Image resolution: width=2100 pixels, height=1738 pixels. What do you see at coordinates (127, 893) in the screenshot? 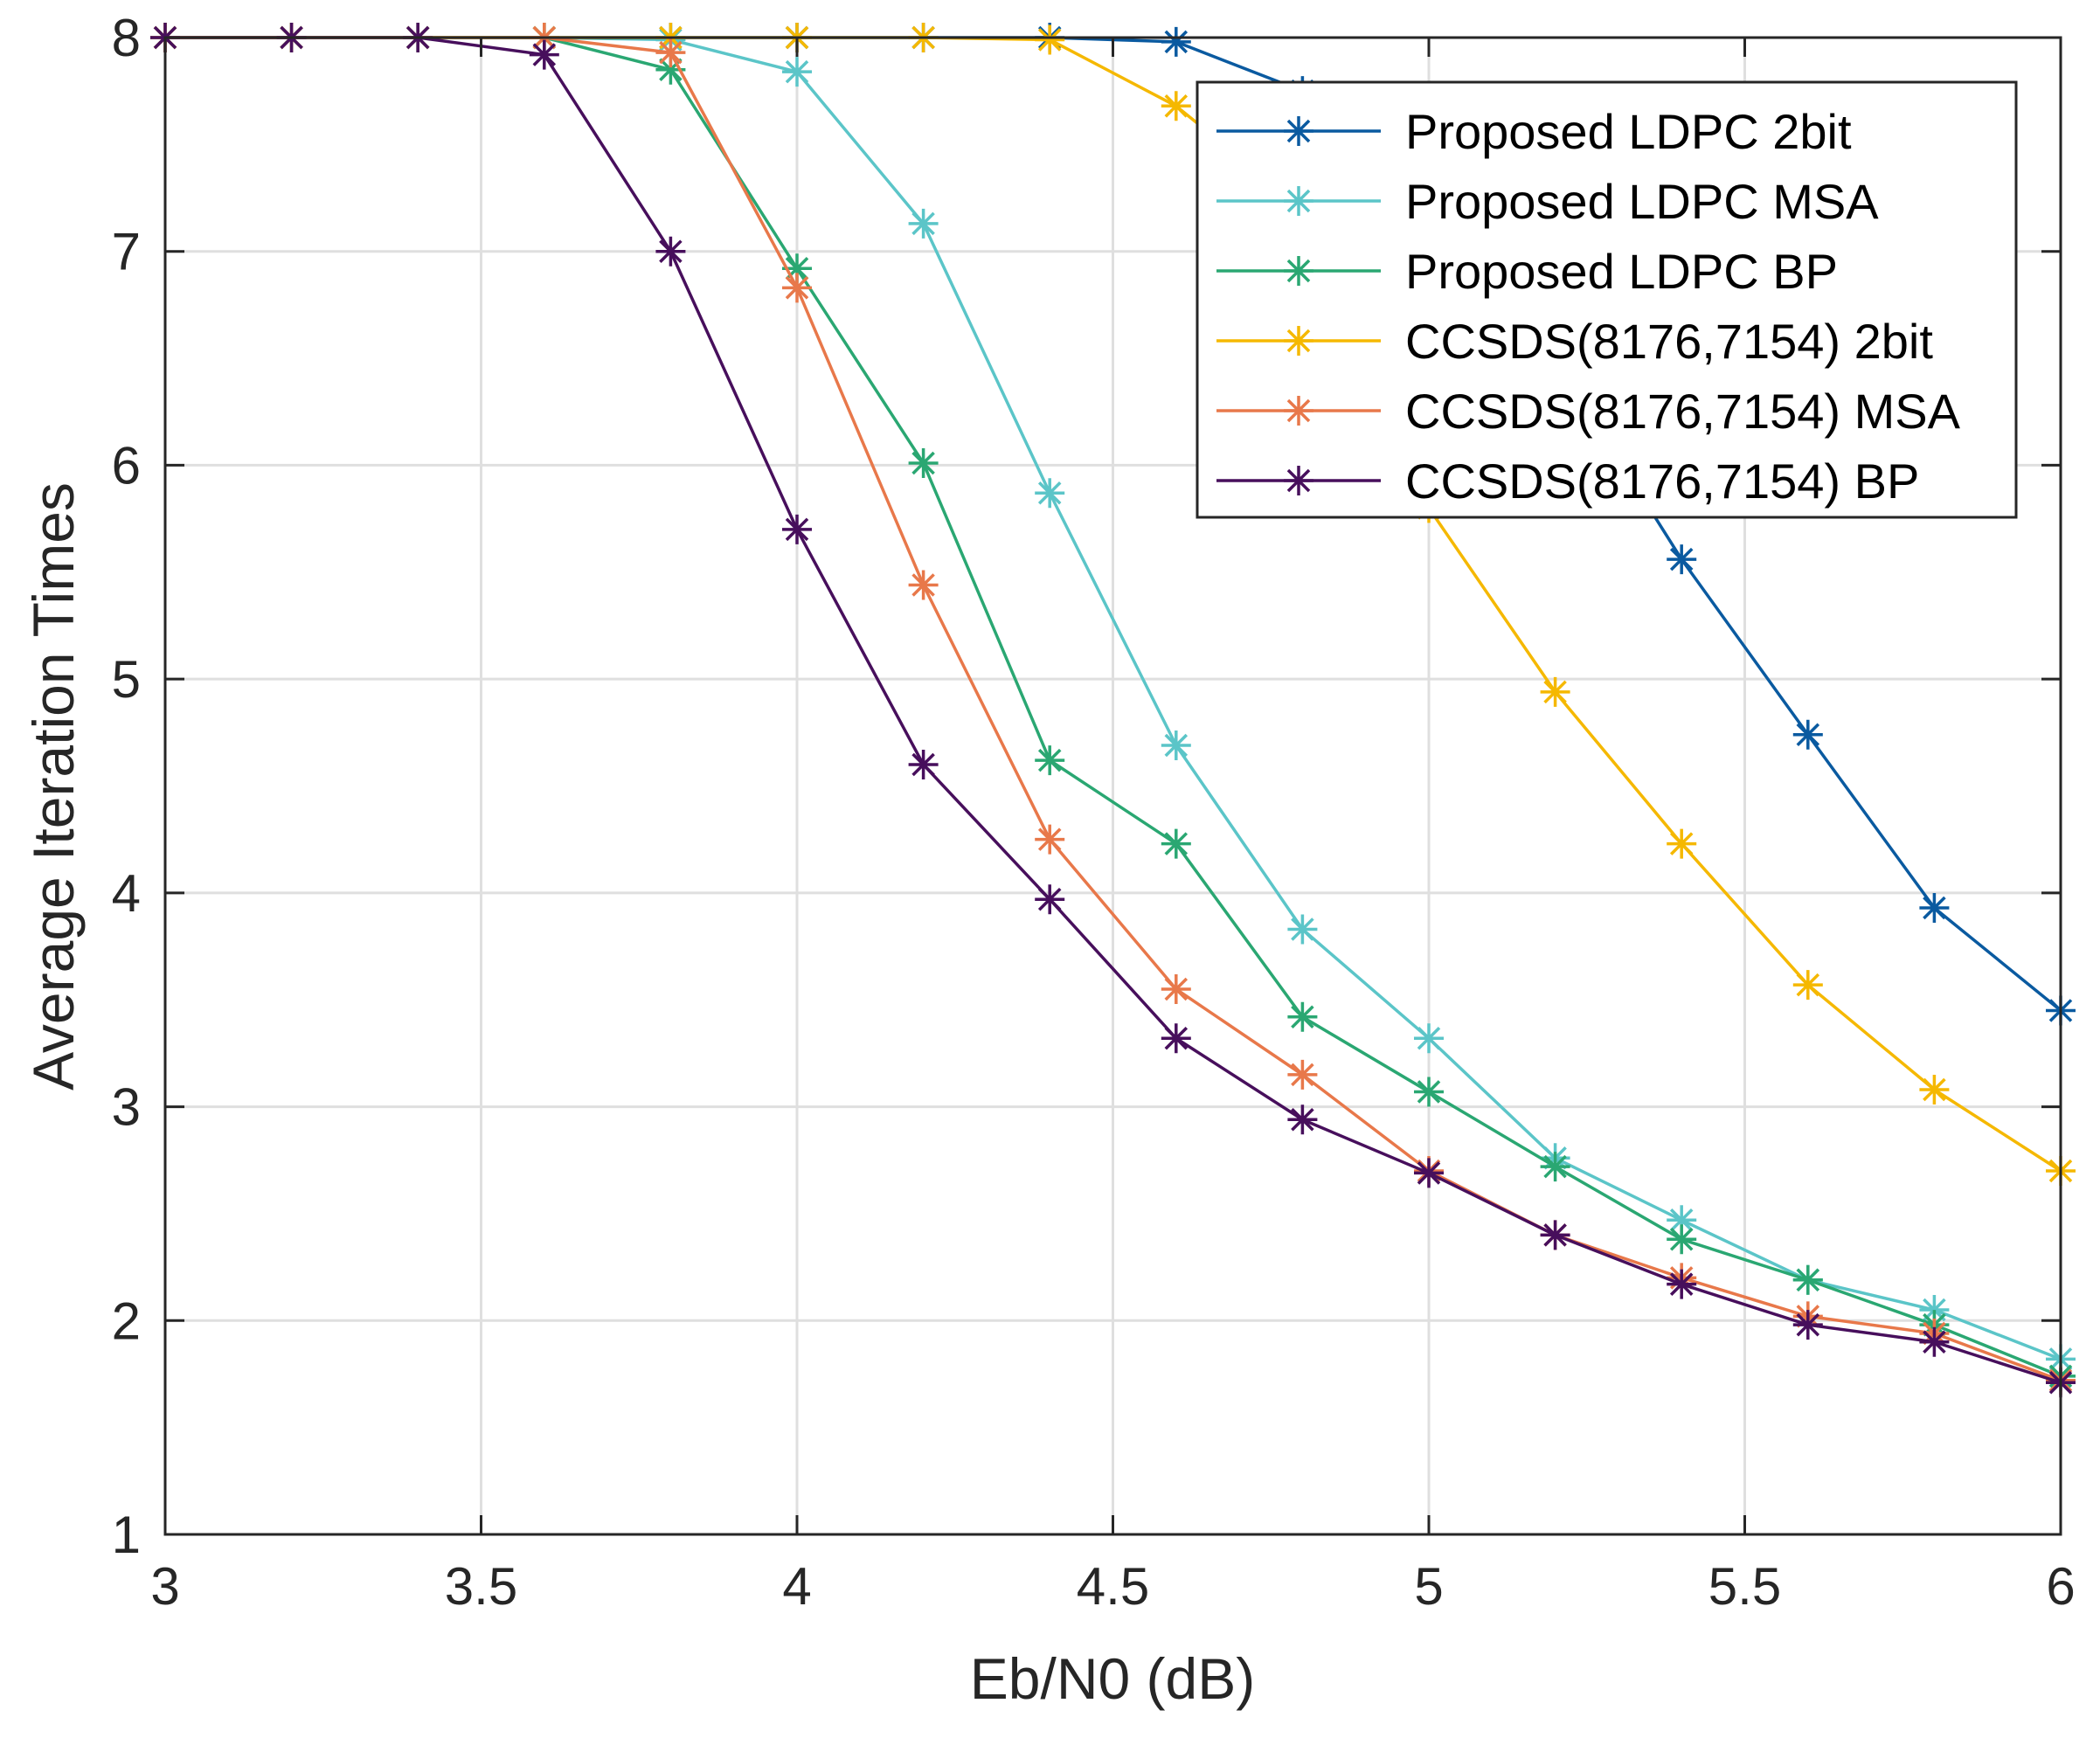
I see `y-tick-label: 4` at bounding box center [127, 893].